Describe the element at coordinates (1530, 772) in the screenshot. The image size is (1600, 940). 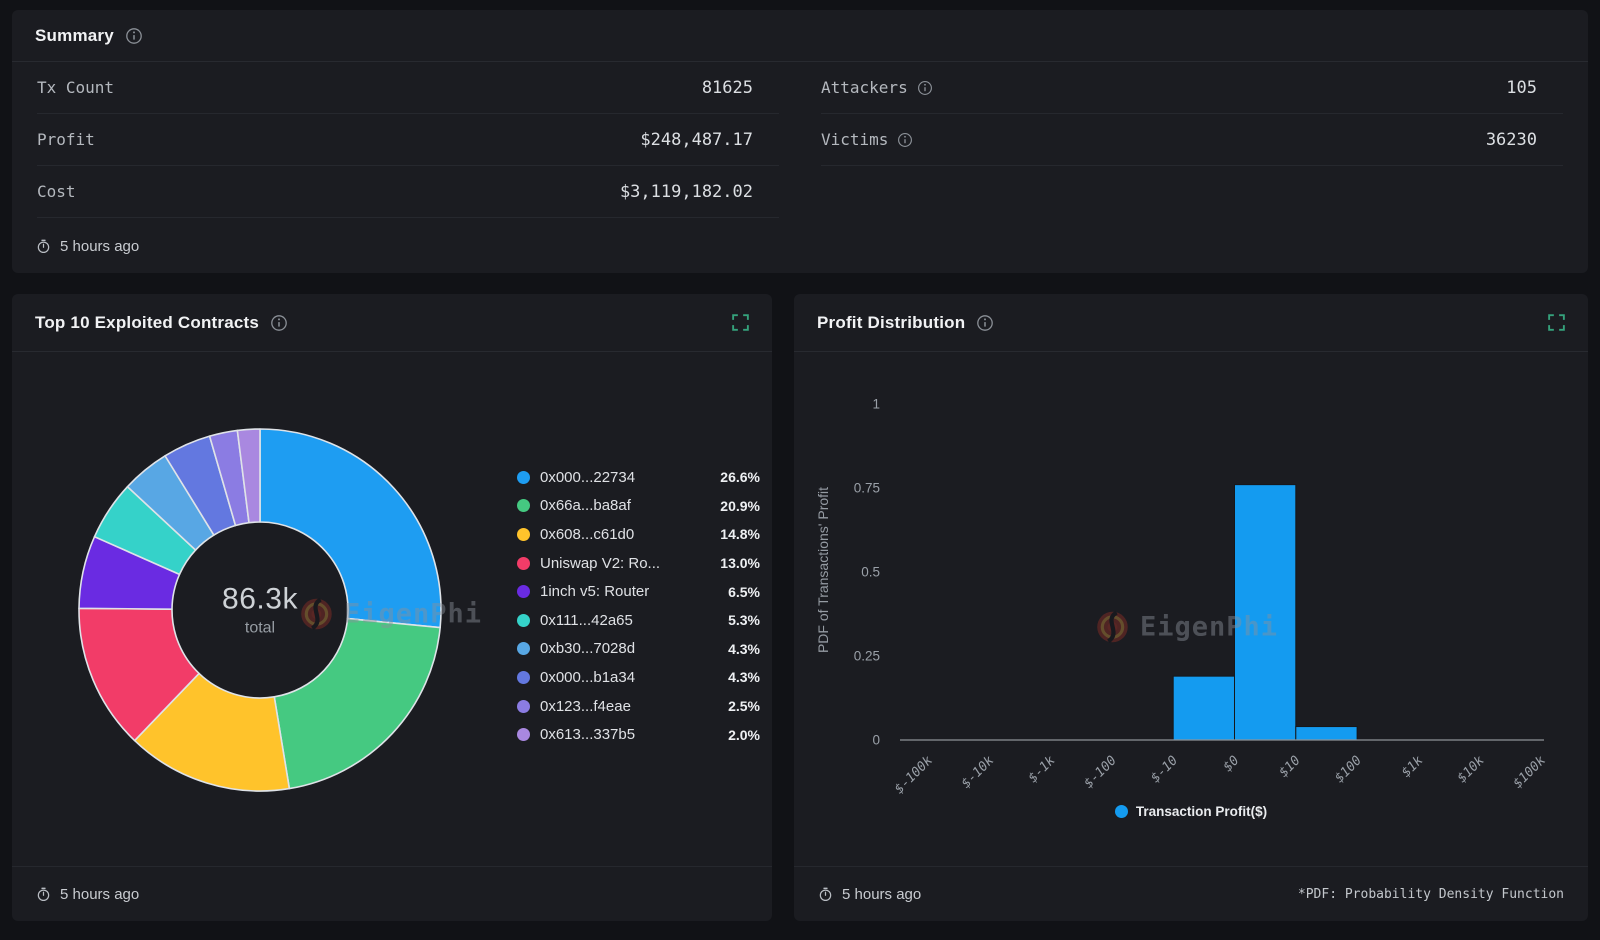
I see `x-tick-label: $100k` at that location.